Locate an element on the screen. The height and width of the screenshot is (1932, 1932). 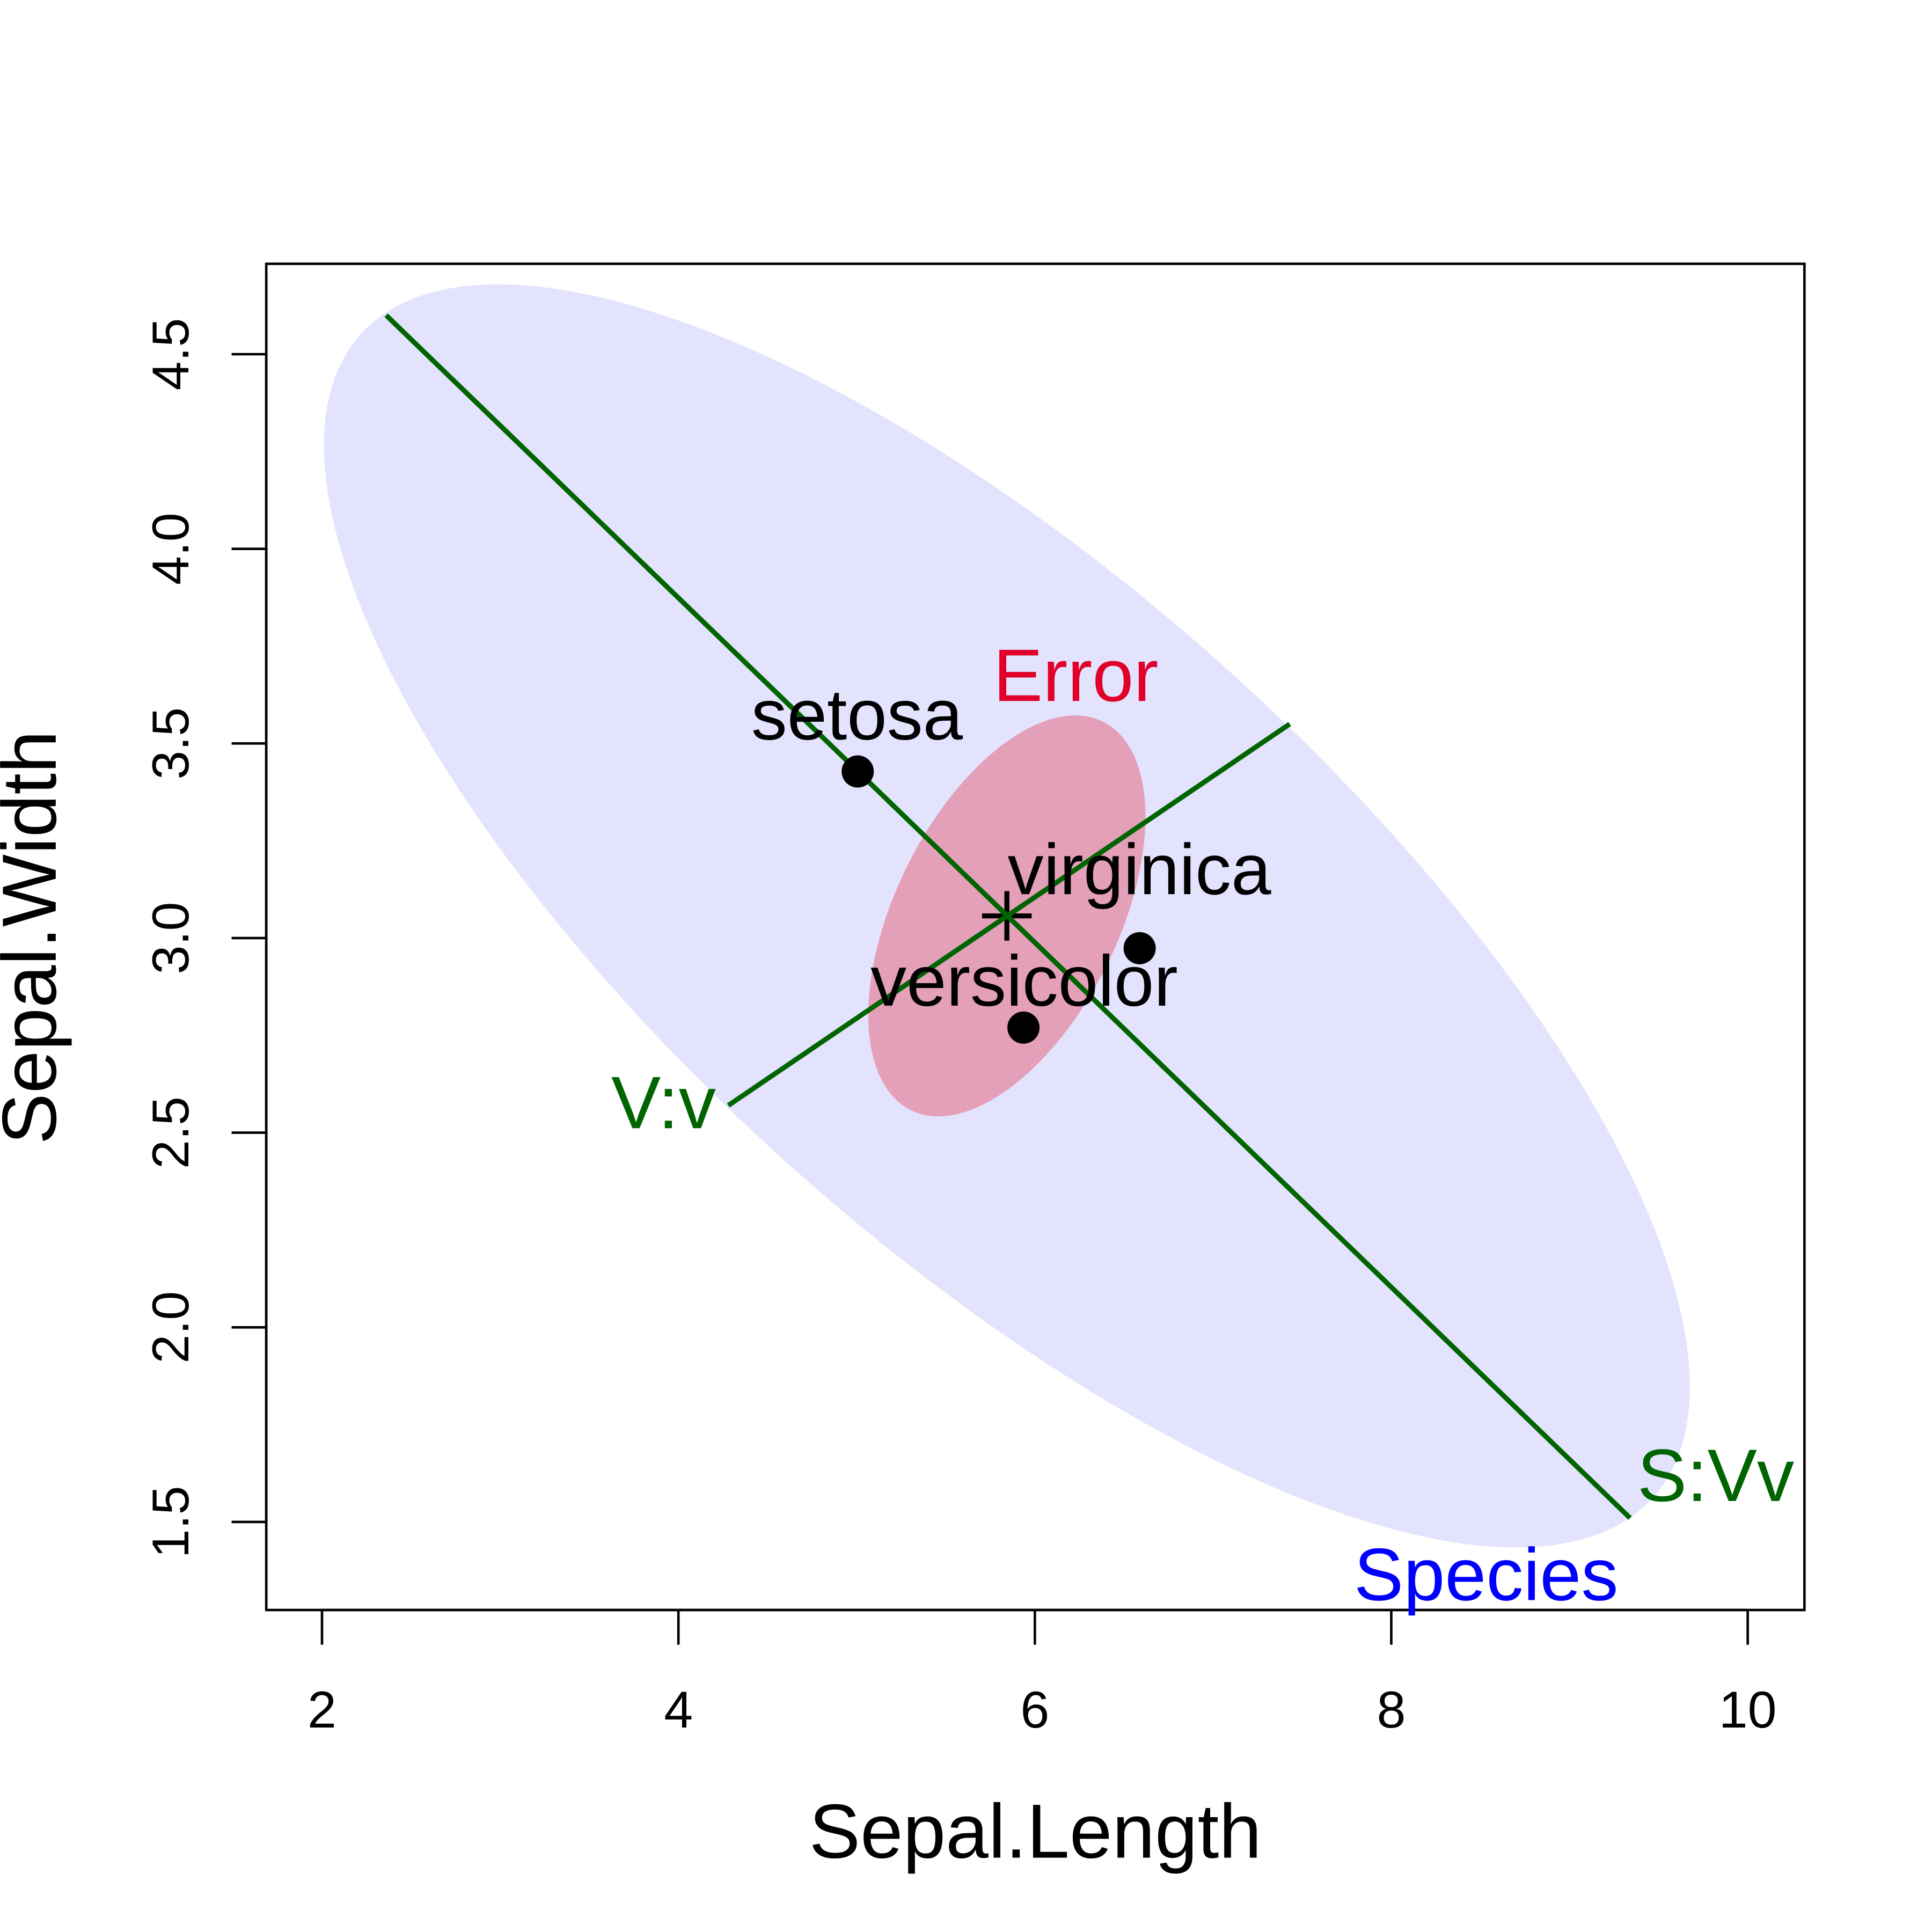
vector-label-v-v: V:v is located at coordinates (663, 1103).